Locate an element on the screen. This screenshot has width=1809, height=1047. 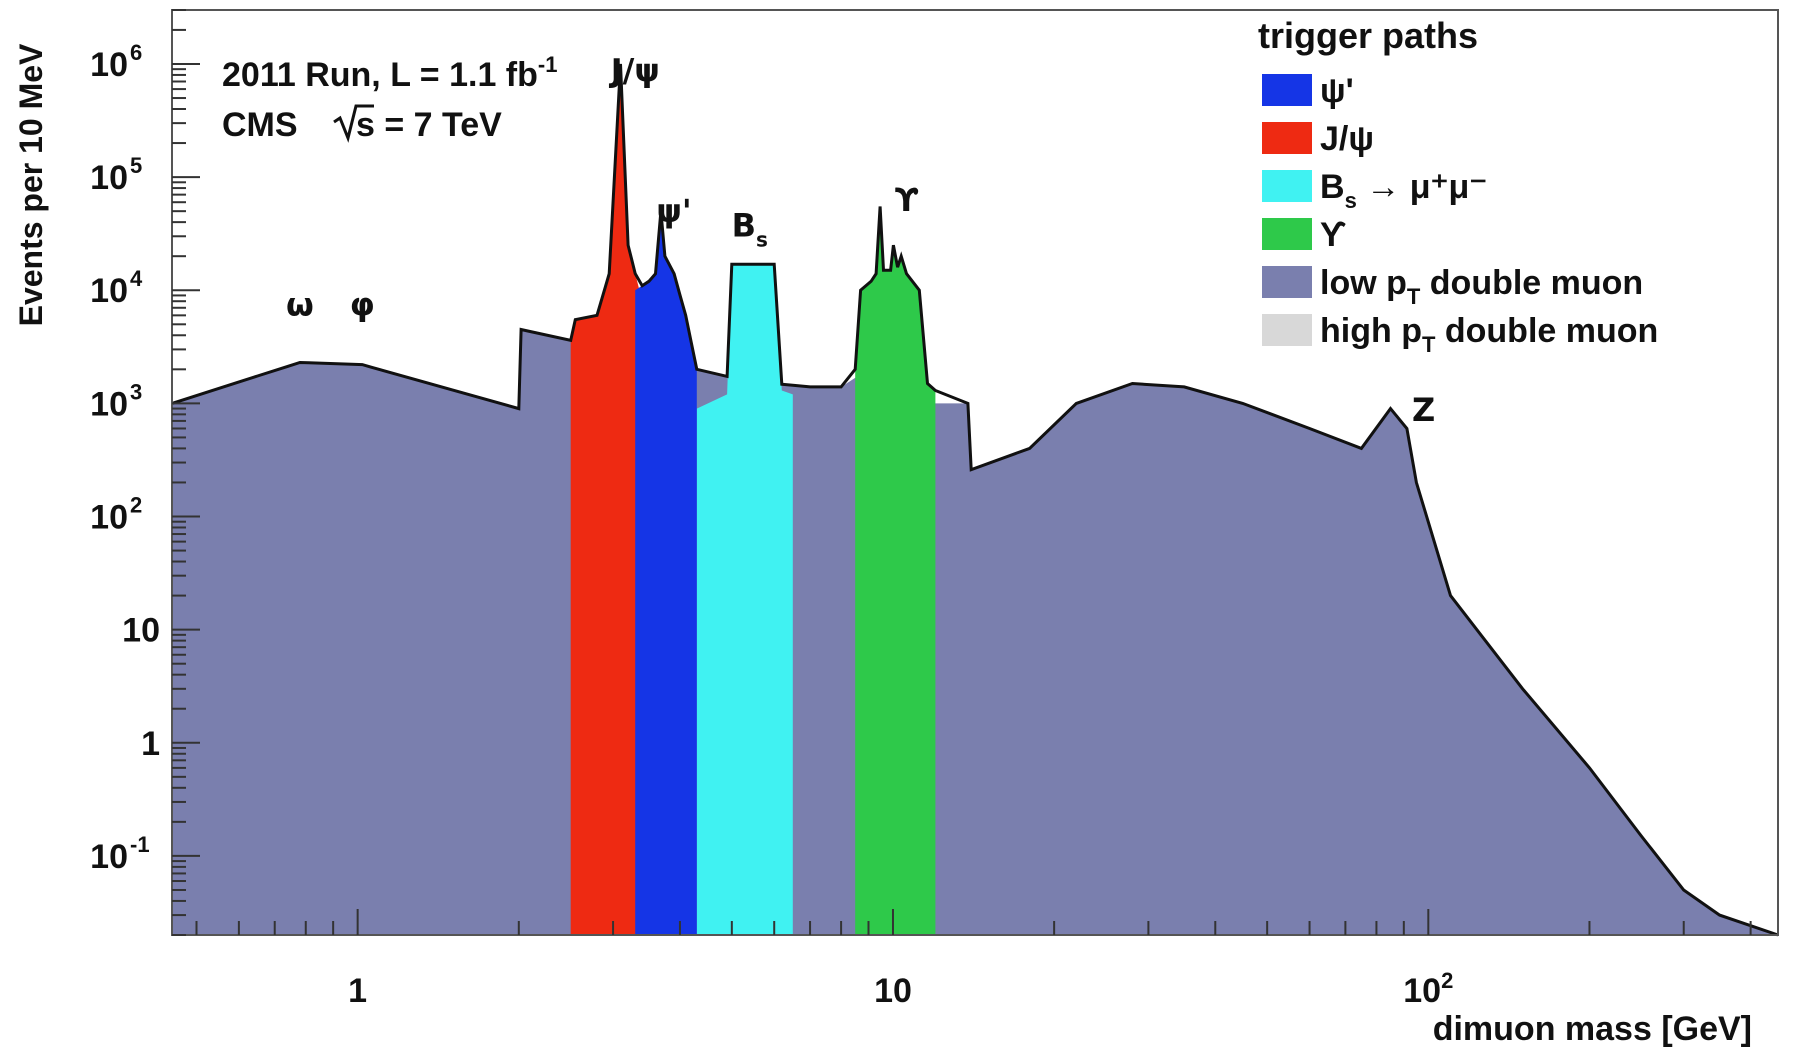
y-tick-exponent: 4 is located at coordinates (136, 278).